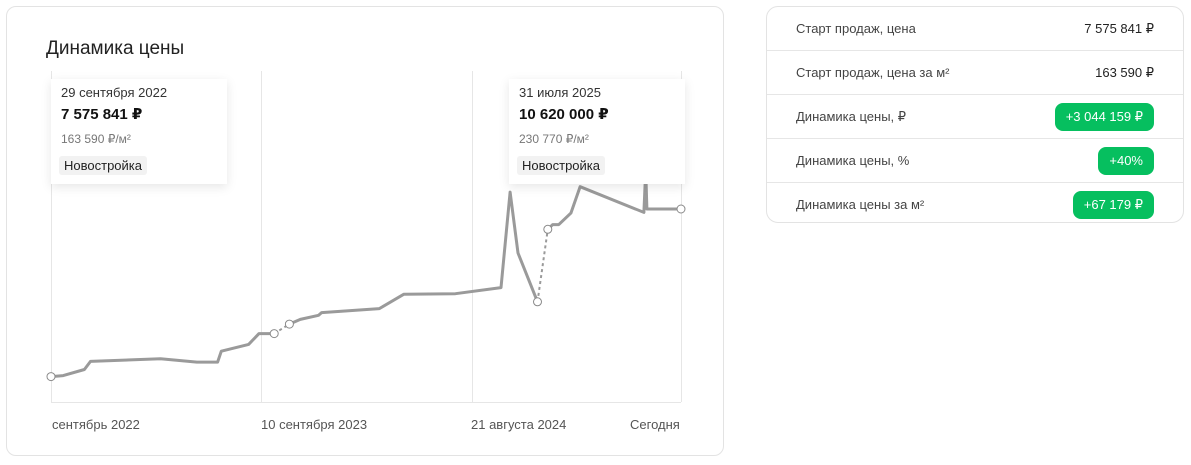 The height and width of the screenshot is (465, 1191). I want to click on stats-row-price-change-per-sqm: Динамика цены за м² +67 179 ₽, so click(975, 202).